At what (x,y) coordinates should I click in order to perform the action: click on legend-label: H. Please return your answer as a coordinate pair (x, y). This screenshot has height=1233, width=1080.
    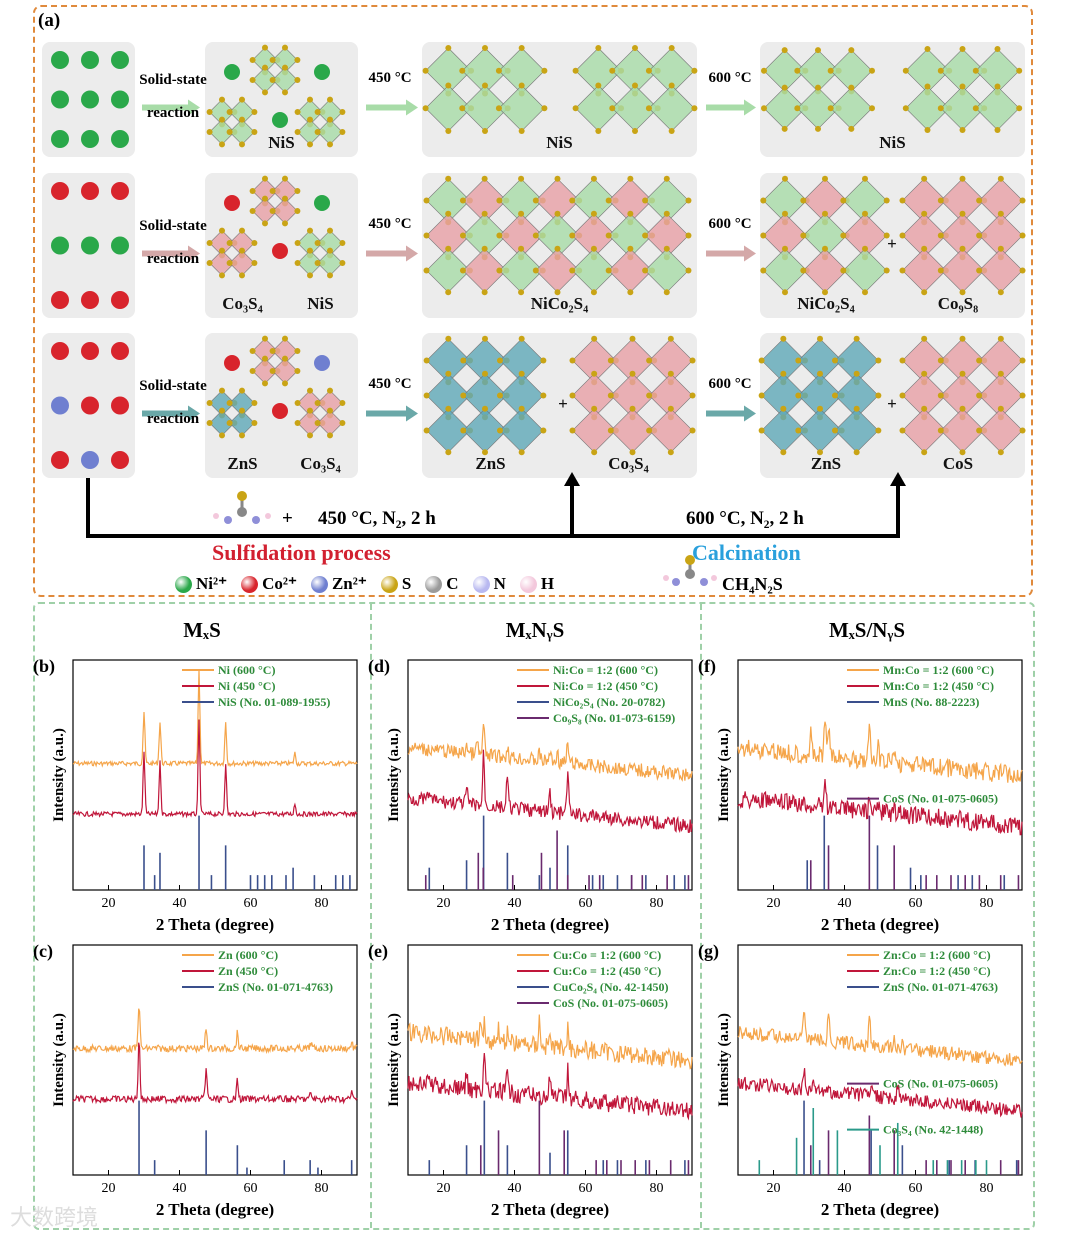
    Looking at the image, I should click on (547, 583).